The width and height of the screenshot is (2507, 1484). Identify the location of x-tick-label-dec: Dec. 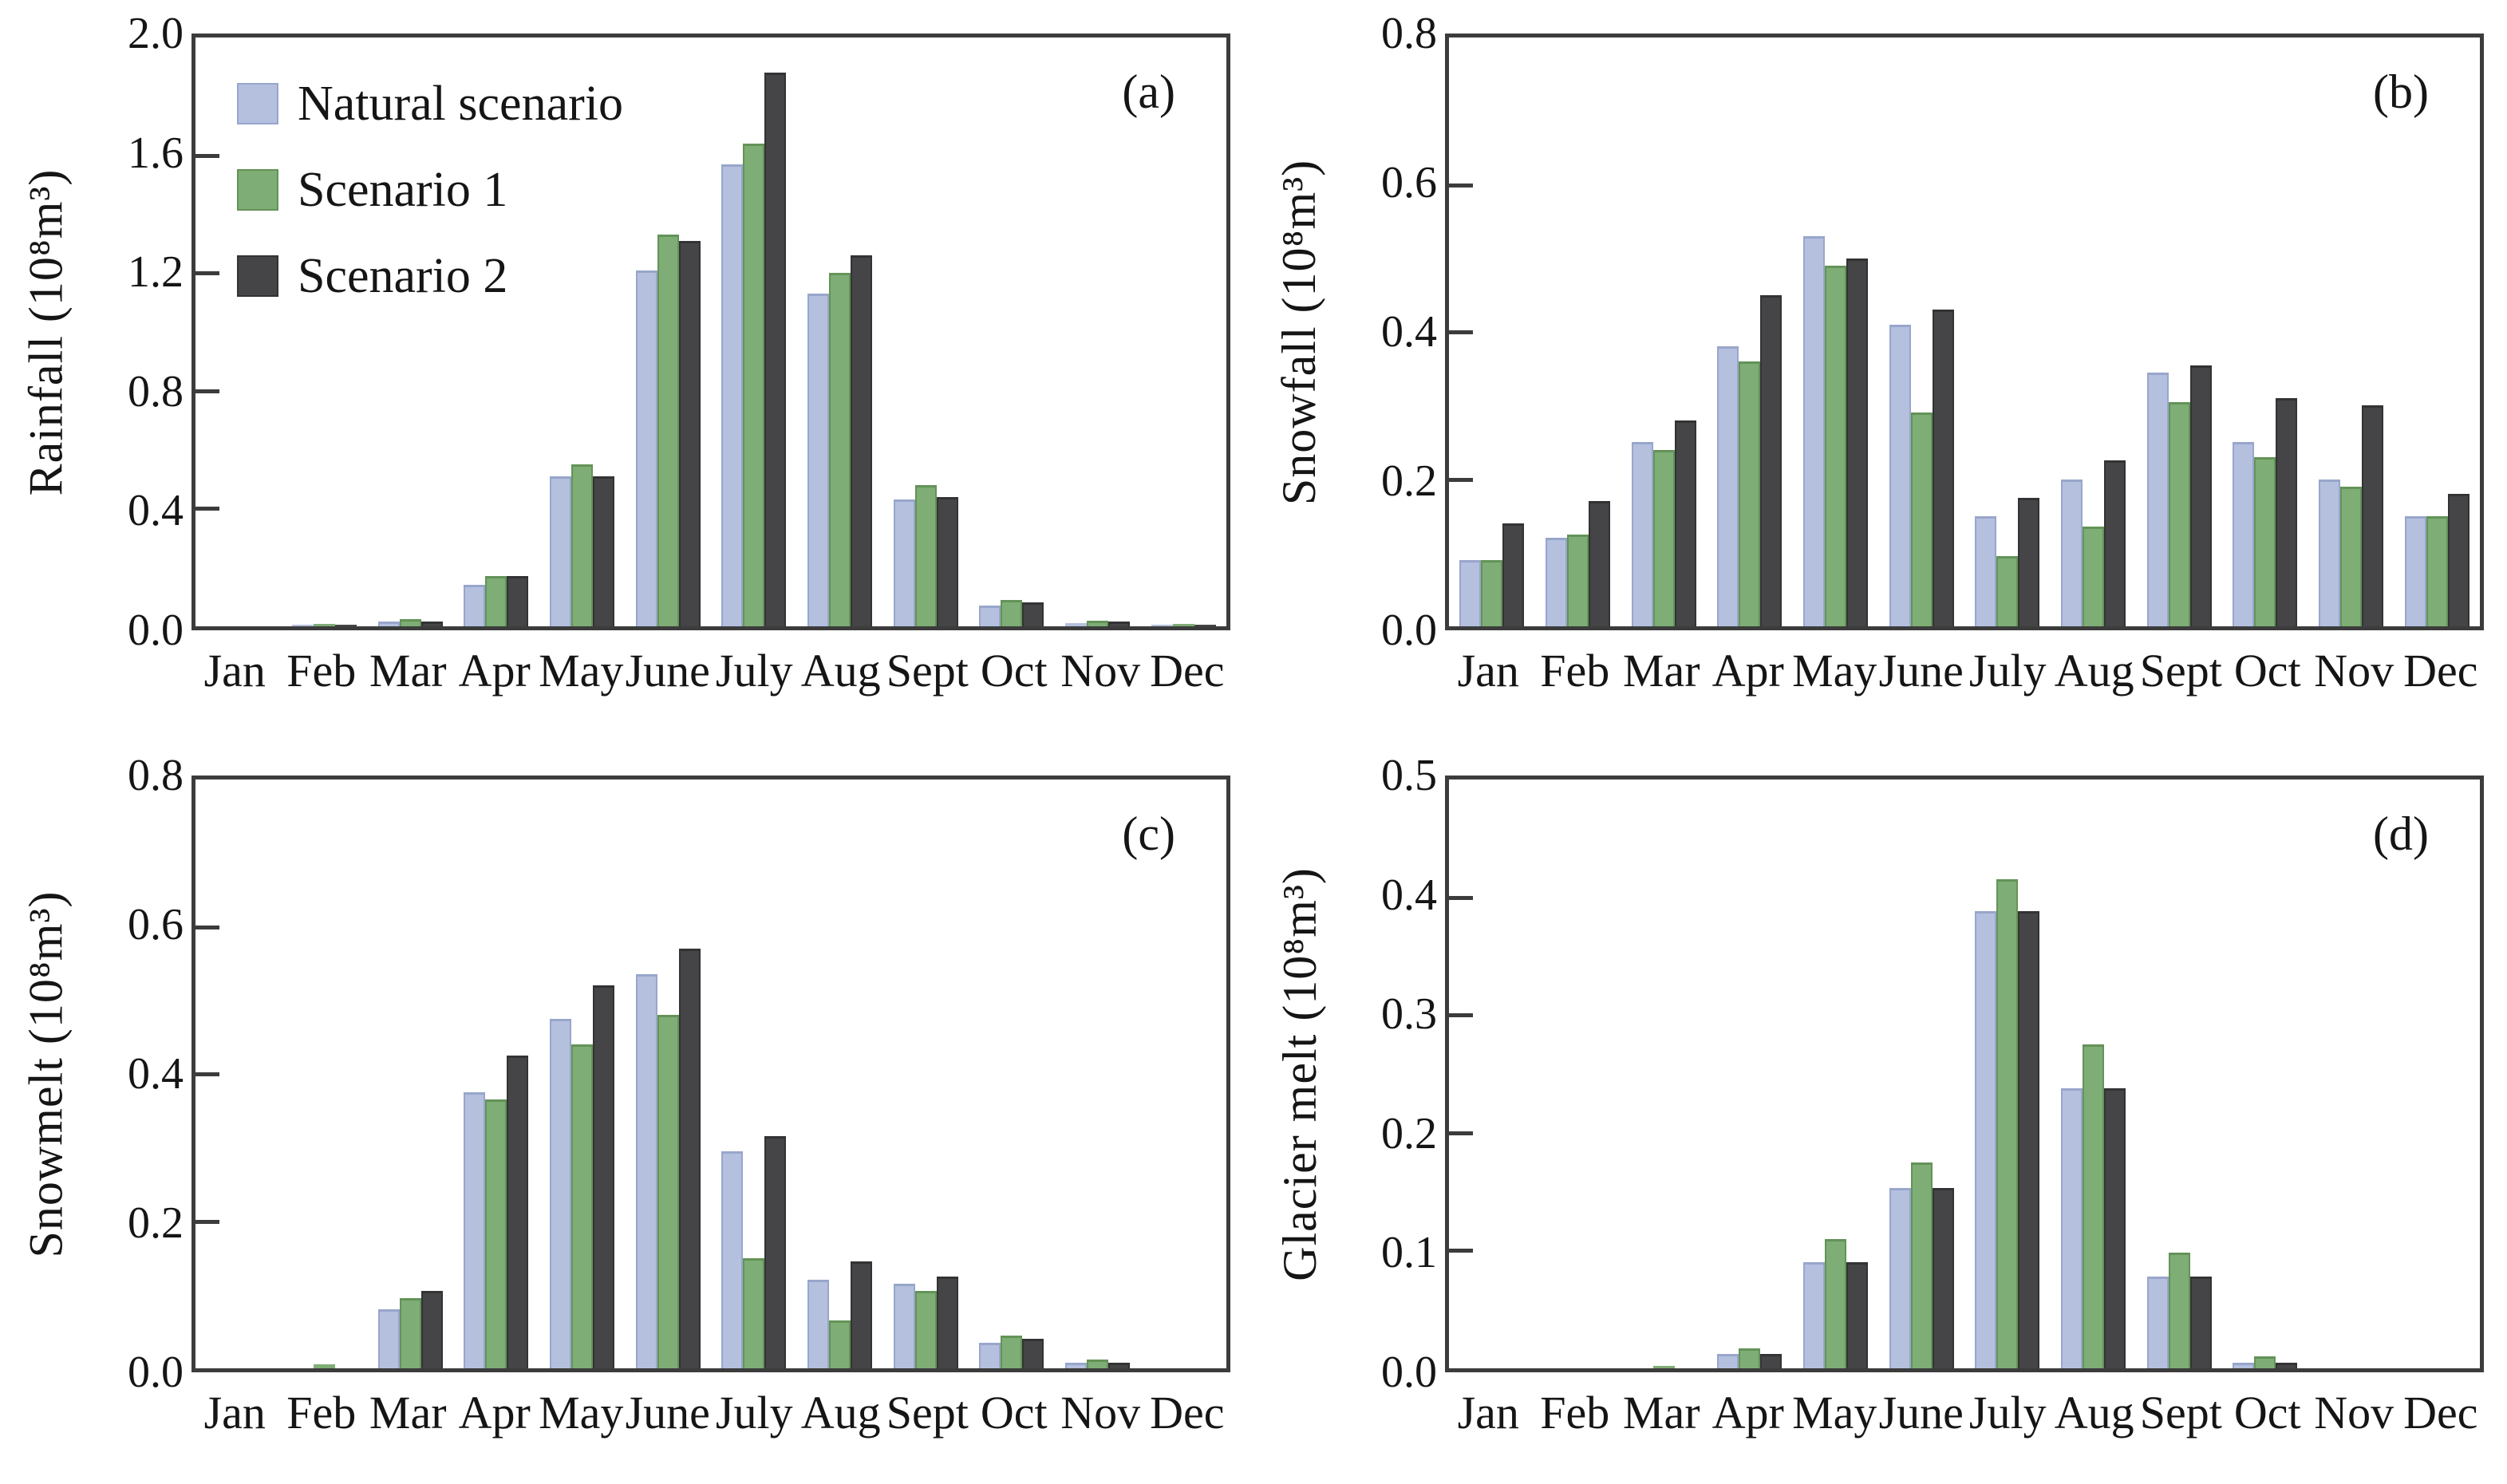
(1187, 671).